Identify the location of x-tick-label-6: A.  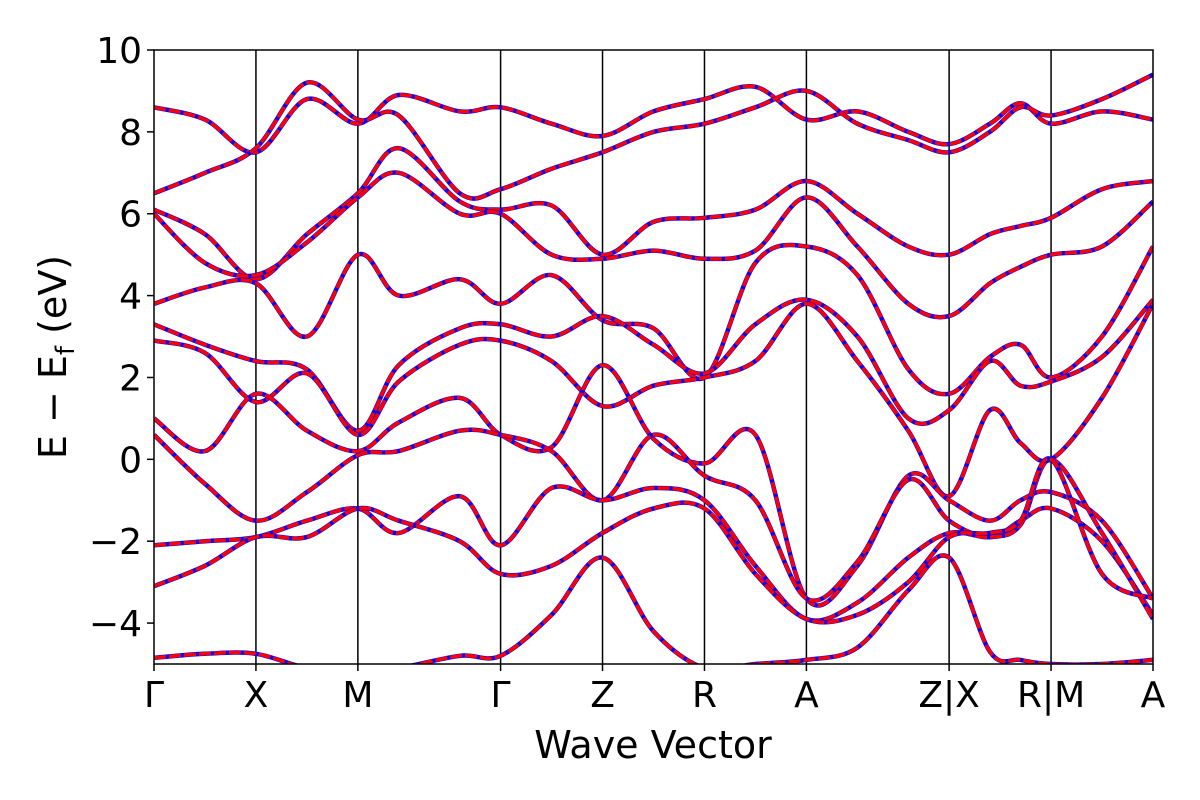
(806, 695).